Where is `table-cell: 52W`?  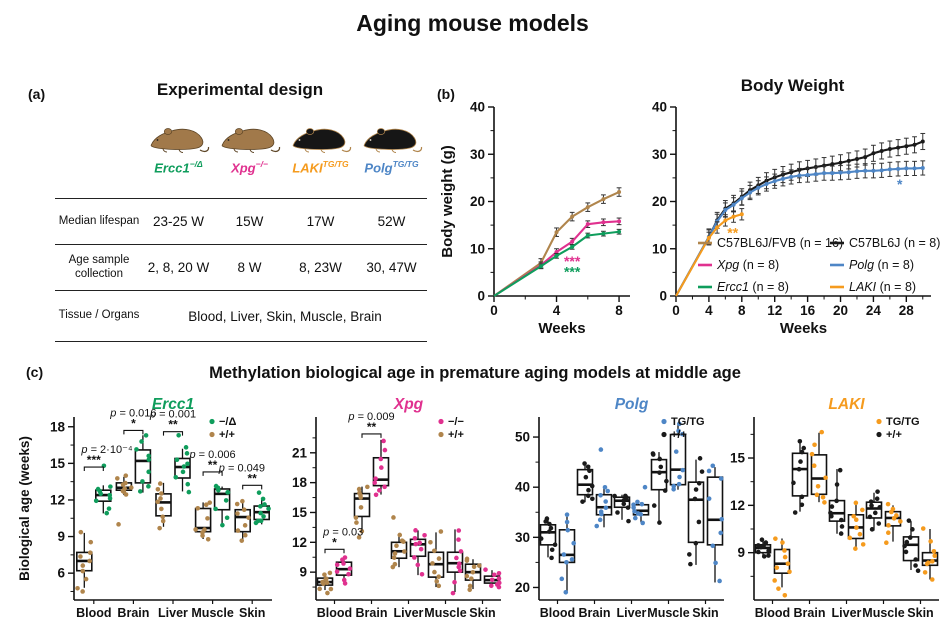 table-cell: 52W is located at coordinates (391, 221).